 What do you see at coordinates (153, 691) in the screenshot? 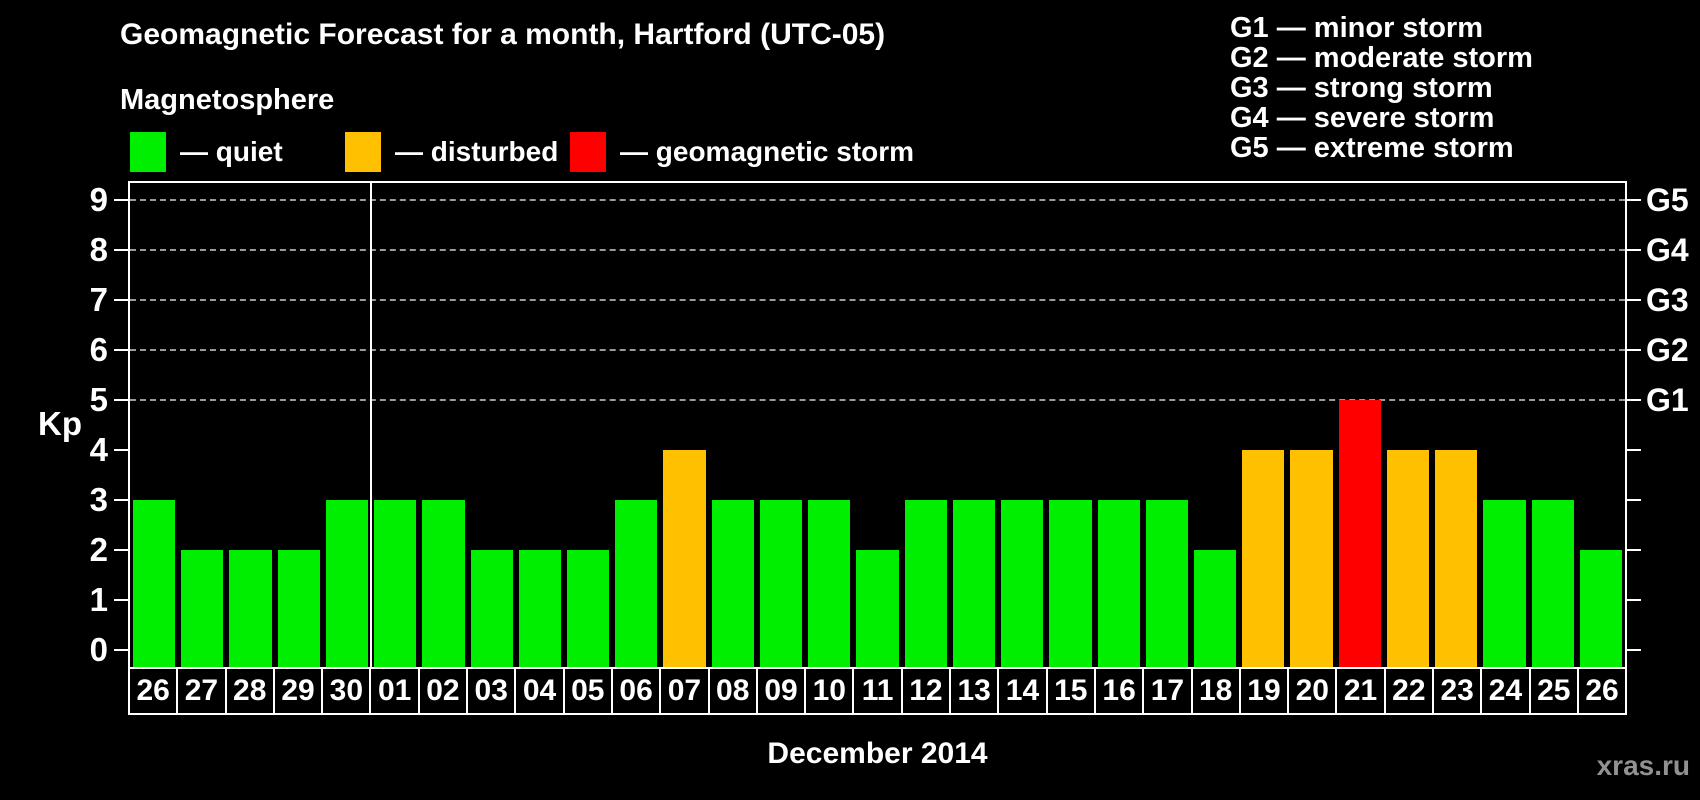
I see `date-box-1: 26` at bounding box center [153, 691].